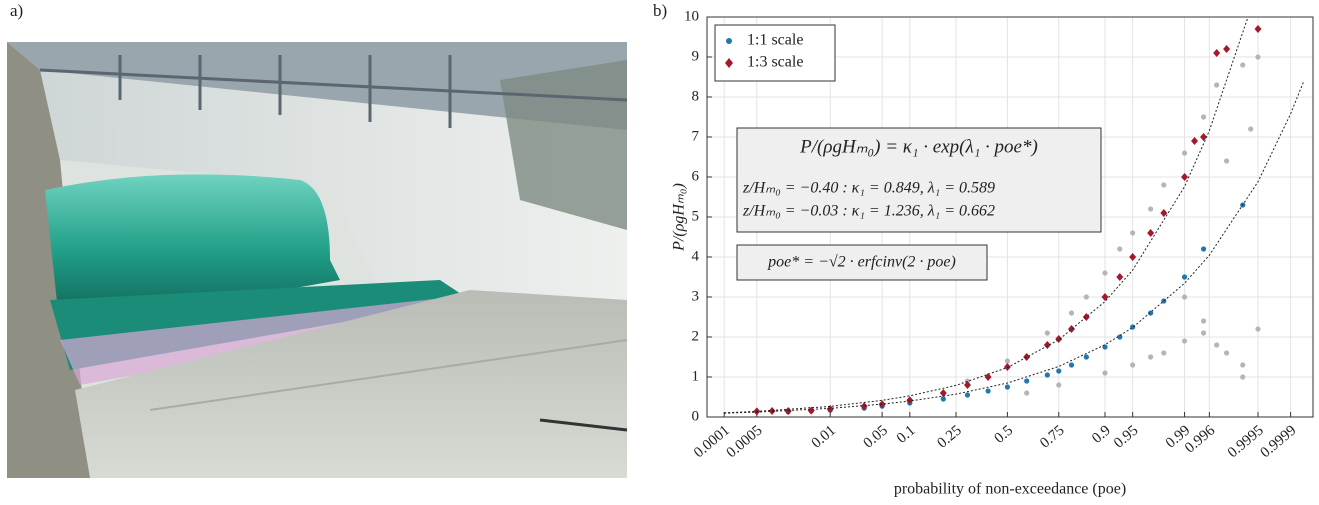 Image resolution: width=1319 pixels, height=505 pixels. What do you see at coordinates (1052, 436) in the screenshot?
I see `x-tick-label: 0.75` at bounding box center [1052, 436].